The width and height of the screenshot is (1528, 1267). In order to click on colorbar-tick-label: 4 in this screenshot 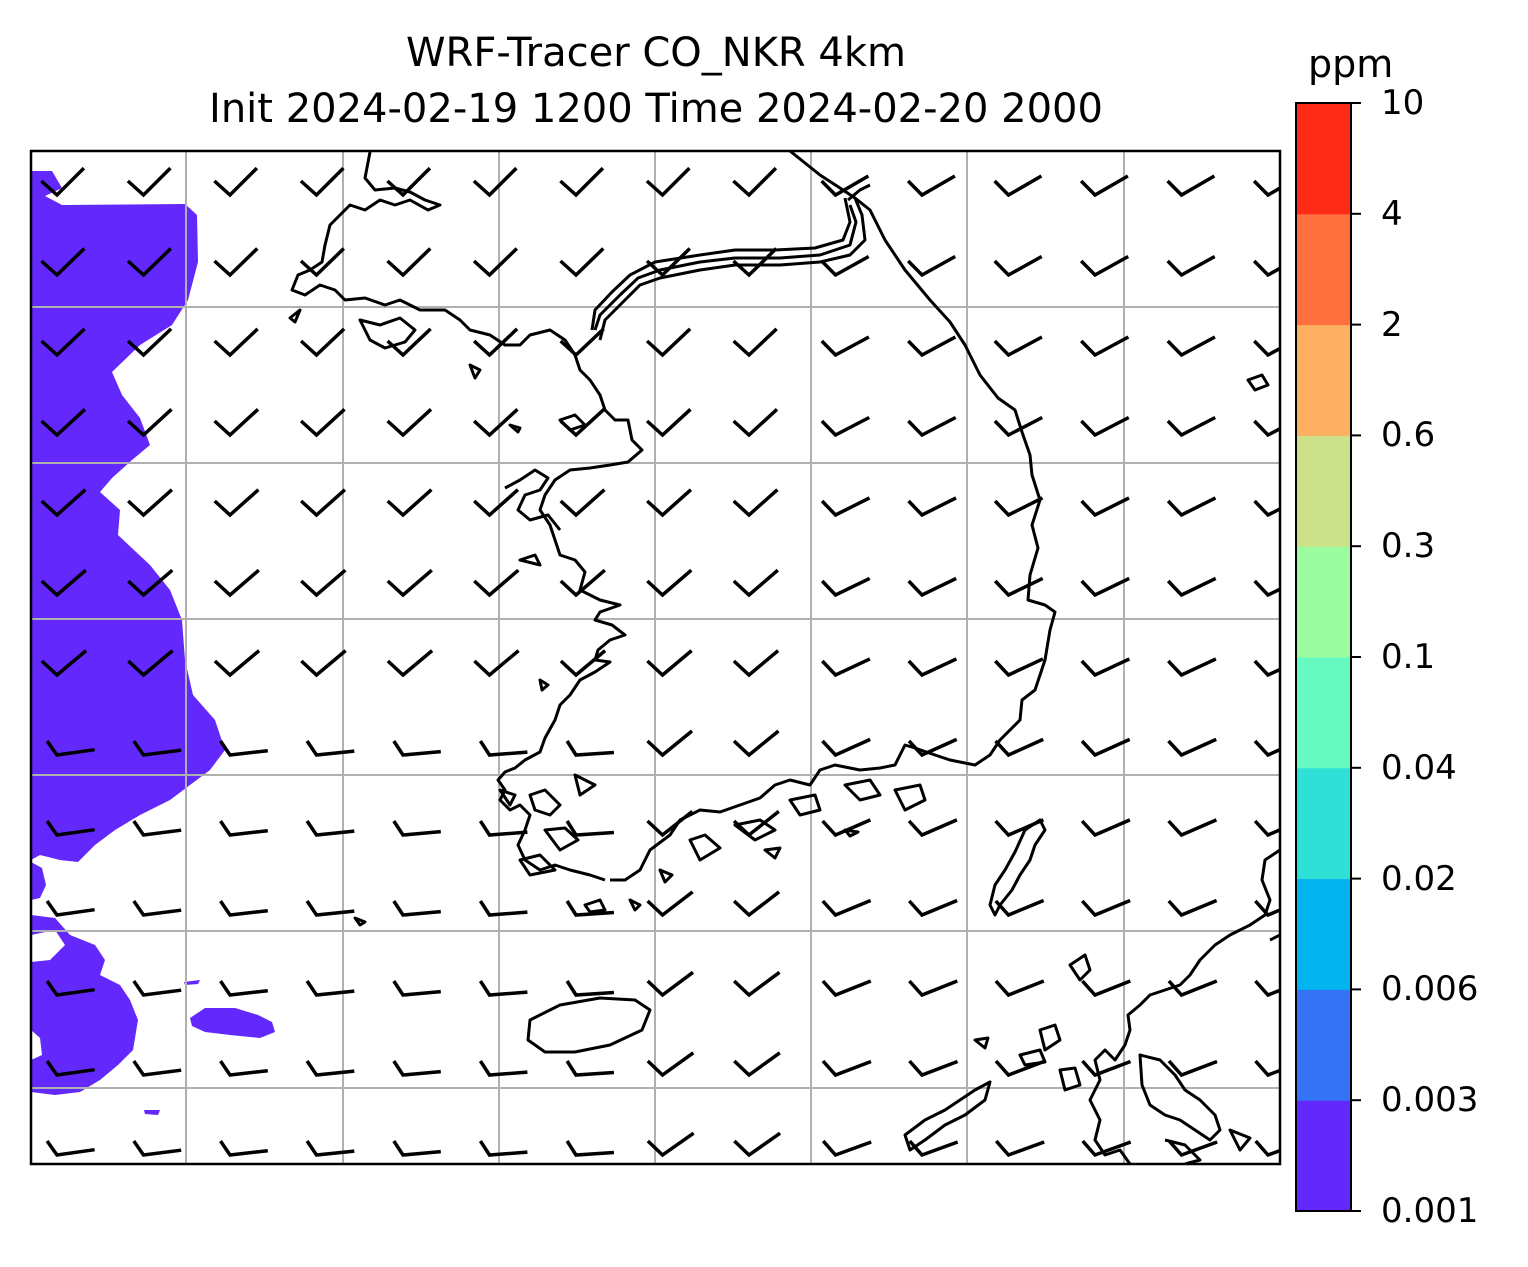, I will do `click(1392, 213)`.